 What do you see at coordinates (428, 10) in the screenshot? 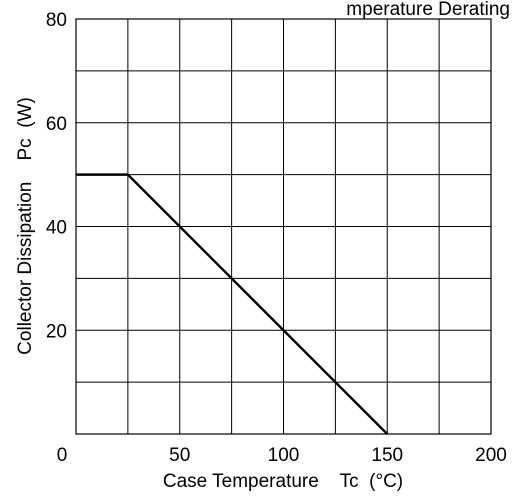
I see `chart-title: mperature Derating` at bounding box center [428, 10].